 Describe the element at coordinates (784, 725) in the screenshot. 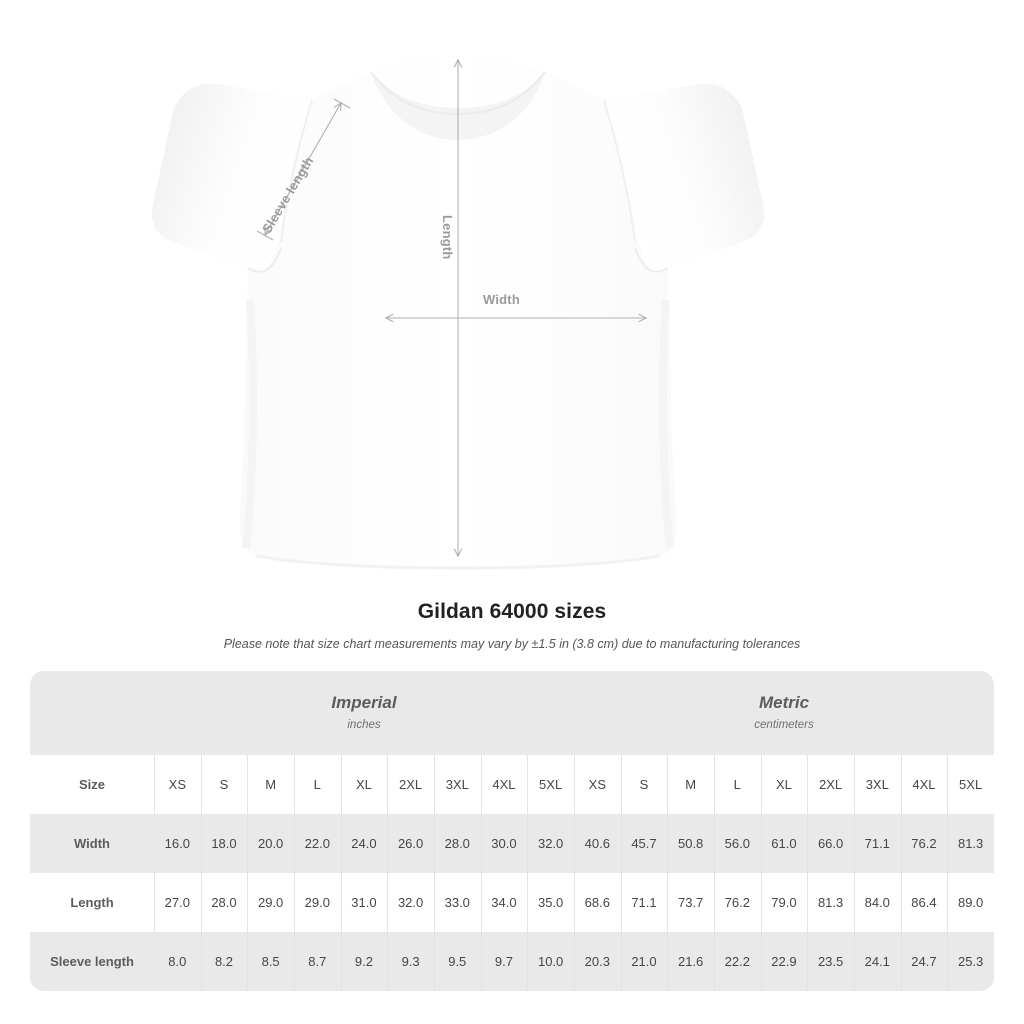

I see `unit-sub-metric: centimeters` at that location.